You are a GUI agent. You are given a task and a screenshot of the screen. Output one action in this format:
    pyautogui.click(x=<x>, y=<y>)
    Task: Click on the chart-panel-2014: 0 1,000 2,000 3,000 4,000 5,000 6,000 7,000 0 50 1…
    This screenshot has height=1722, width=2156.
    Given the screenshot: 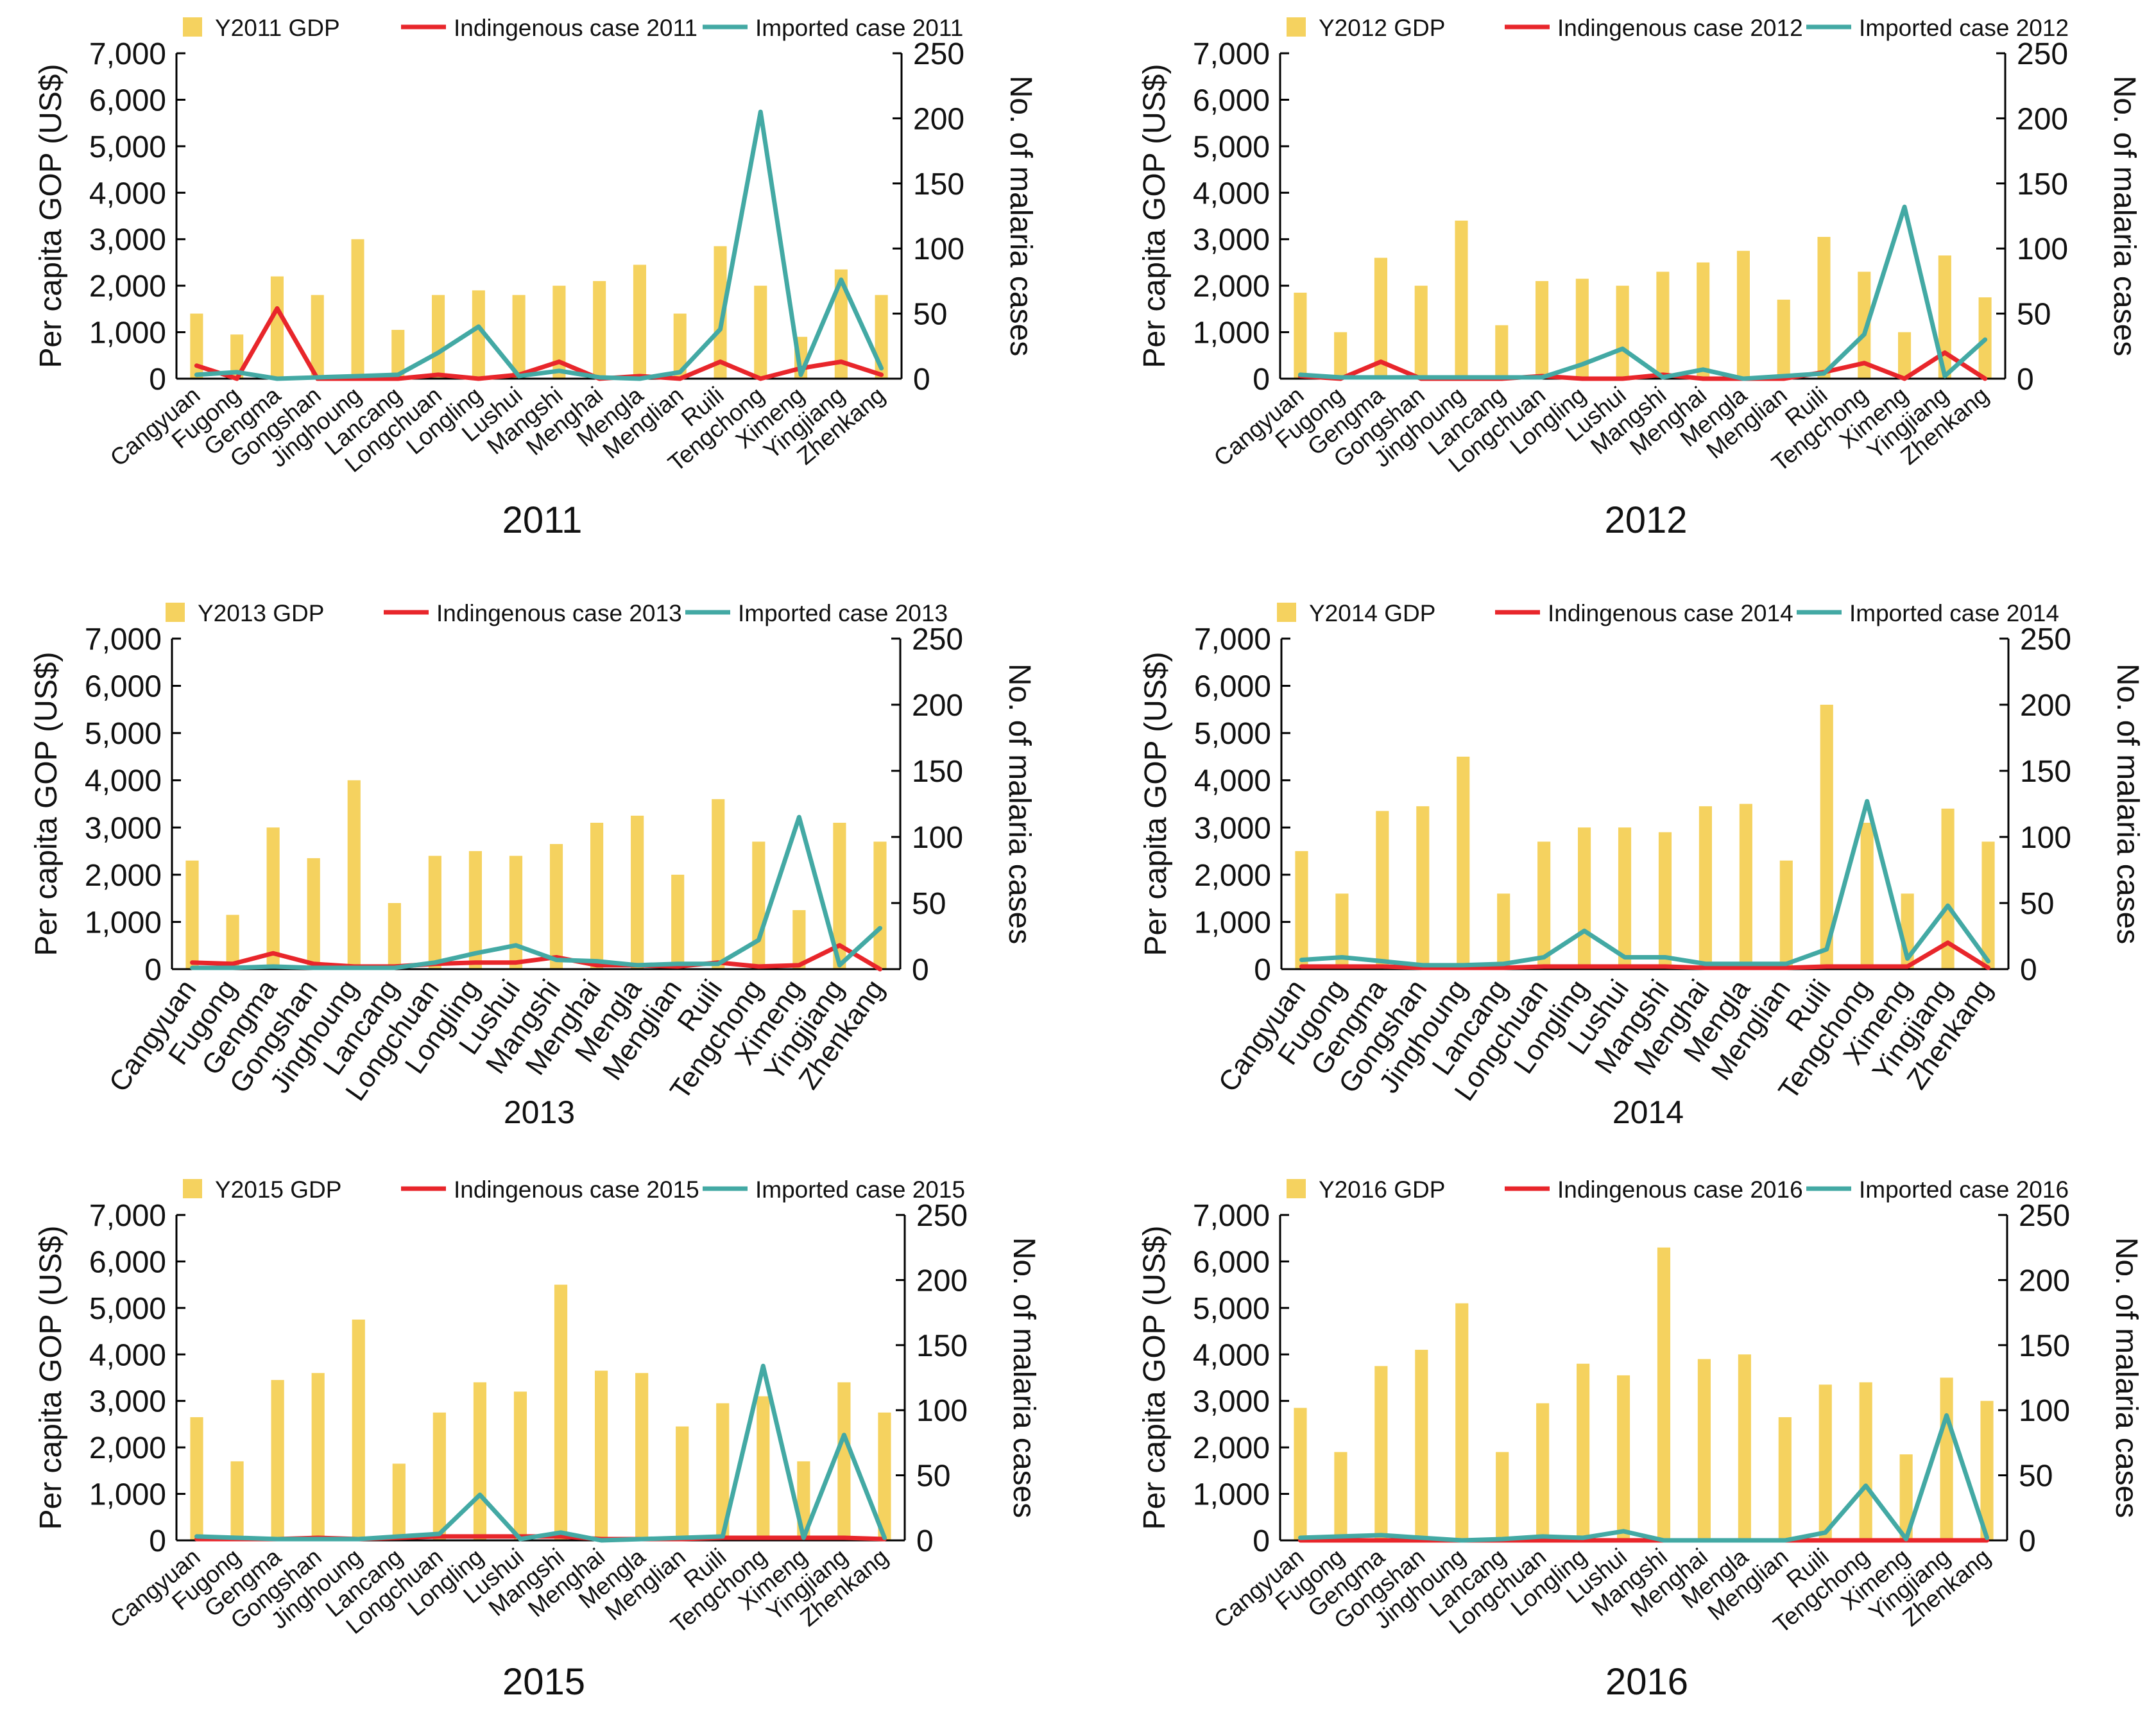 What is the action you would take?
    pyautogui.click(x=1642, y=865)
    